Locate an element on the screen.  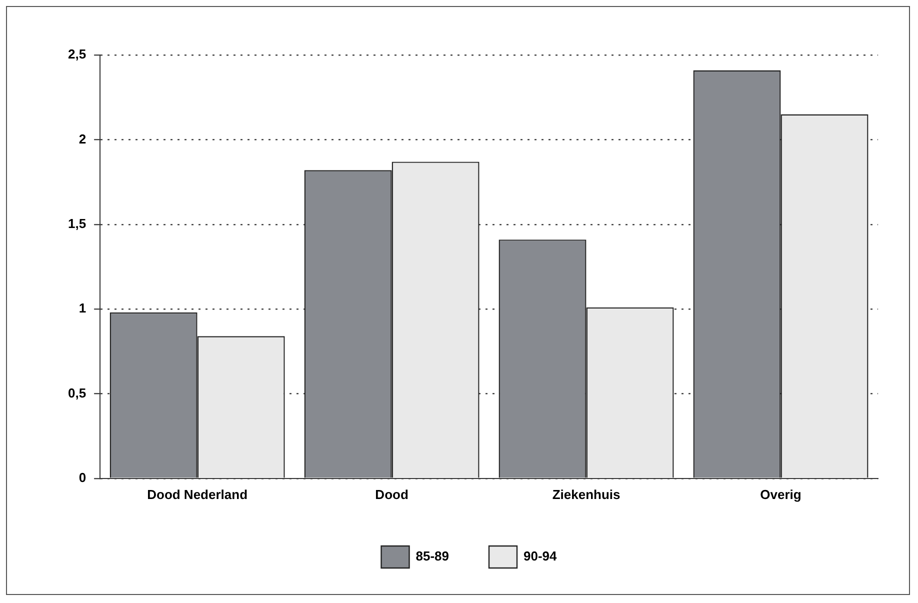
x-tick-label: Dood Nederland is located at coordinates (197, 494).